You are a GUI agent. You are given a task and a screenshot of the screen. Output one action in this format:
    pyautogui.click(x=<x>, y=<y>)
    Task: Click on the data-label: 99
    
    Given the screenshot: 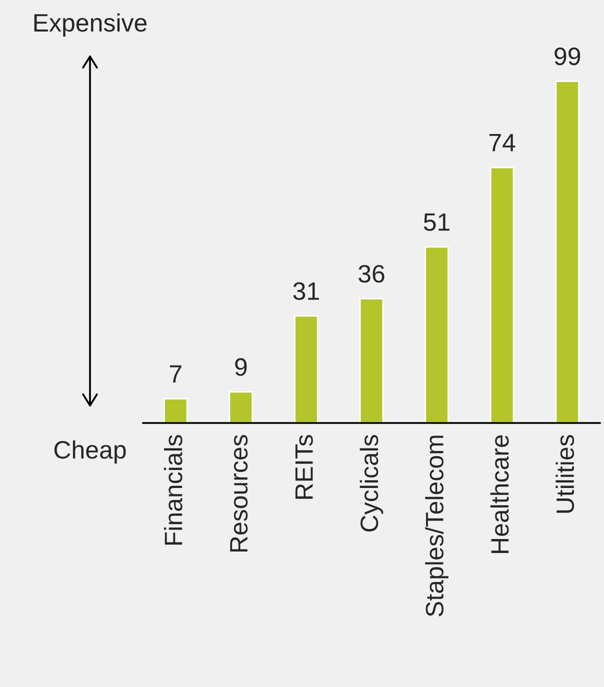 What is the action you would take?
    pyautogui.click(x=567, y=57)
    